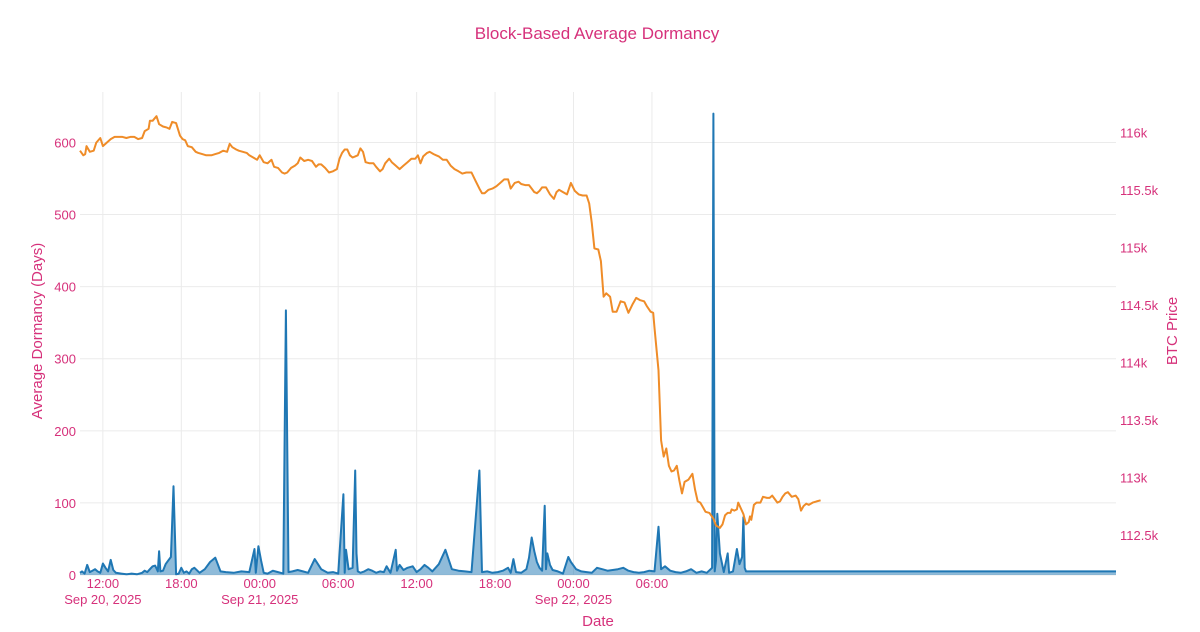 Image resolution: width=1200 pixels, height=632 pixels. What do you see at coordinates (1134, 362) in the screenshot?
I see `y-right-tick-label: 114k` at bounding box center [1134, 362].